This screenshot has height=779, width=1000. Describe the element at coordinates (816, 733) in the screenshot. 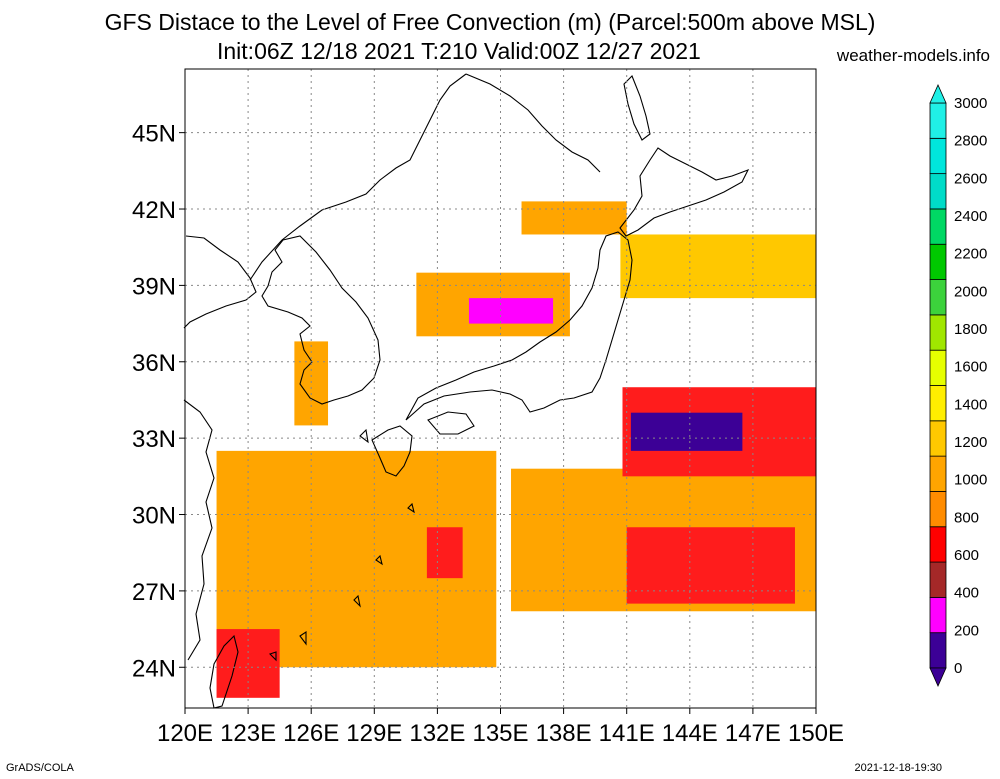

I see `x-tick-label: 150E` at that location.